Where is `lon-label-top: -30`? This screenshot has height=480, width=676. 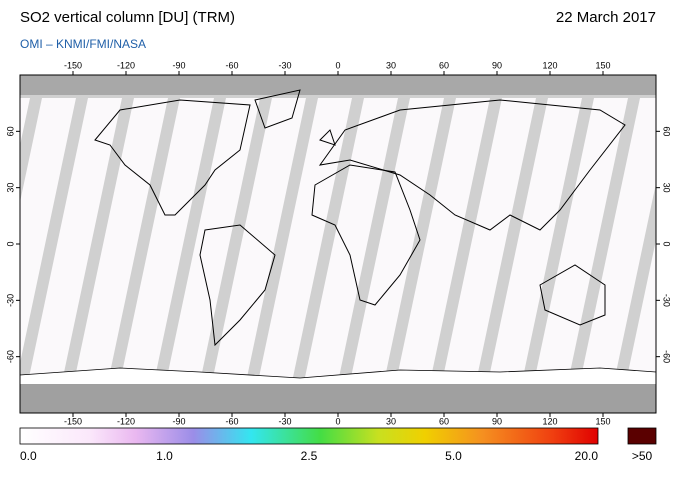
lon-label-top: -30 is located at coordinates (284, 65).